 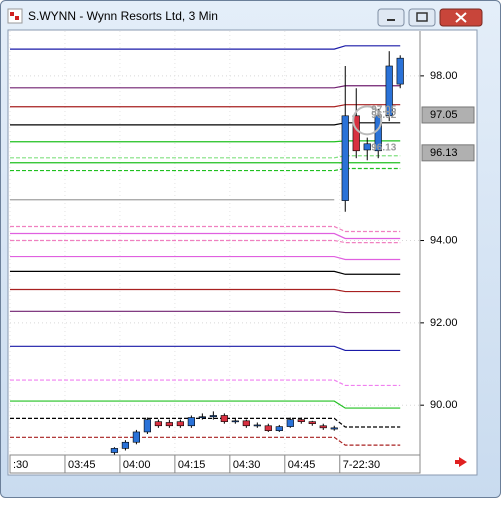 What do you see at coordinates (444, 76) in the screenshot?
I see `y-tick-label: 98.00` at bounding box center [444, 76].